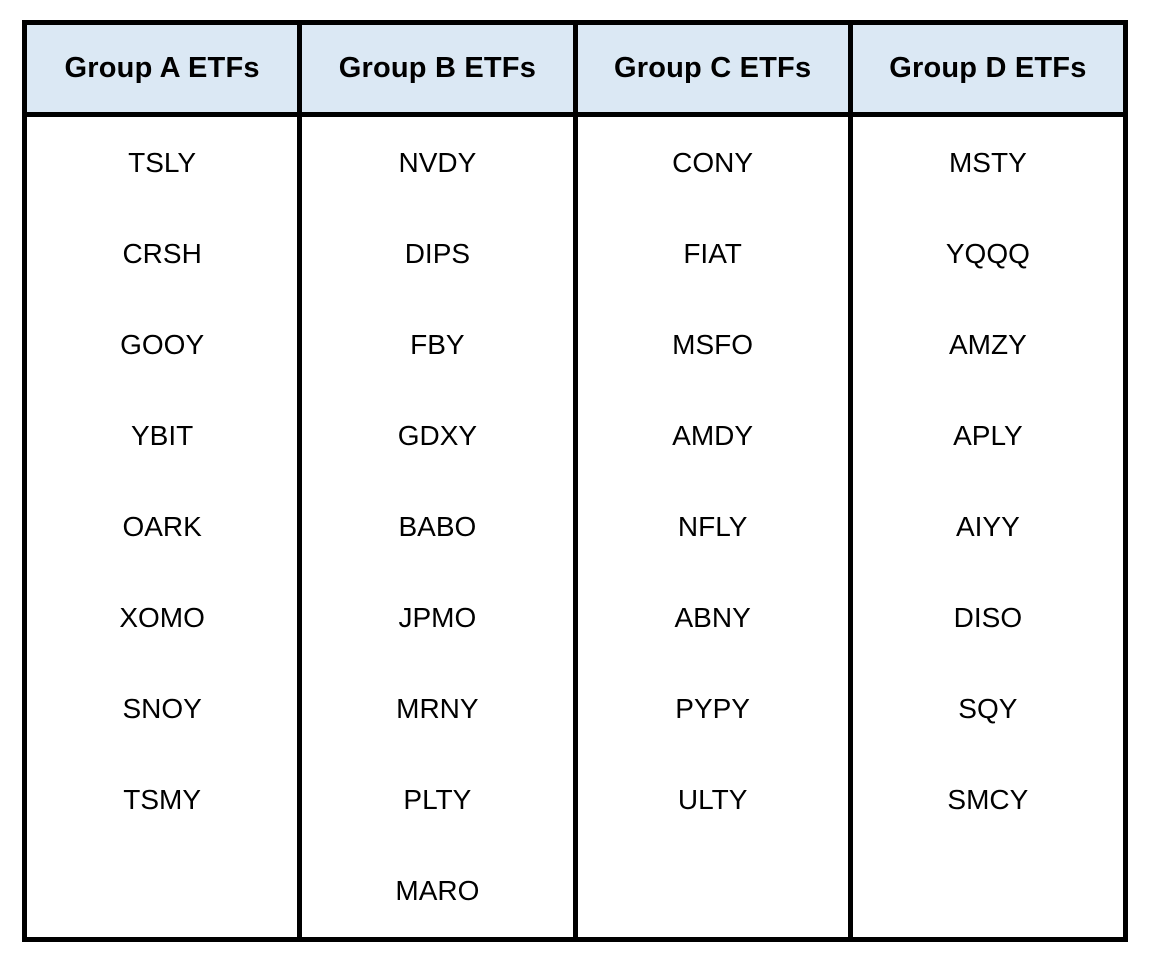 This screenshot has height=966, width=1154. What do you see at coordinates (437, 71) in the screenshot?
I see `column-header-group-b: Group B ETFs` at bounding box center [437, 71].